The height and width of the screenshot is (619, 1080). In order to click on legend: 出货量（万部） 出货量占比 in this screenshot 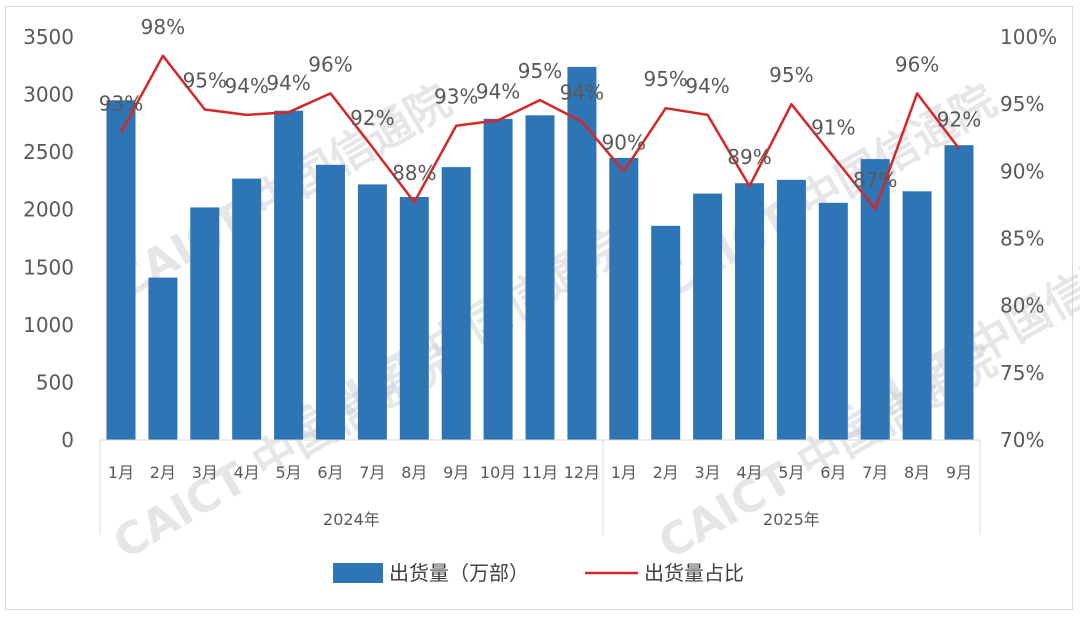, I will do `click(538, 573)`.